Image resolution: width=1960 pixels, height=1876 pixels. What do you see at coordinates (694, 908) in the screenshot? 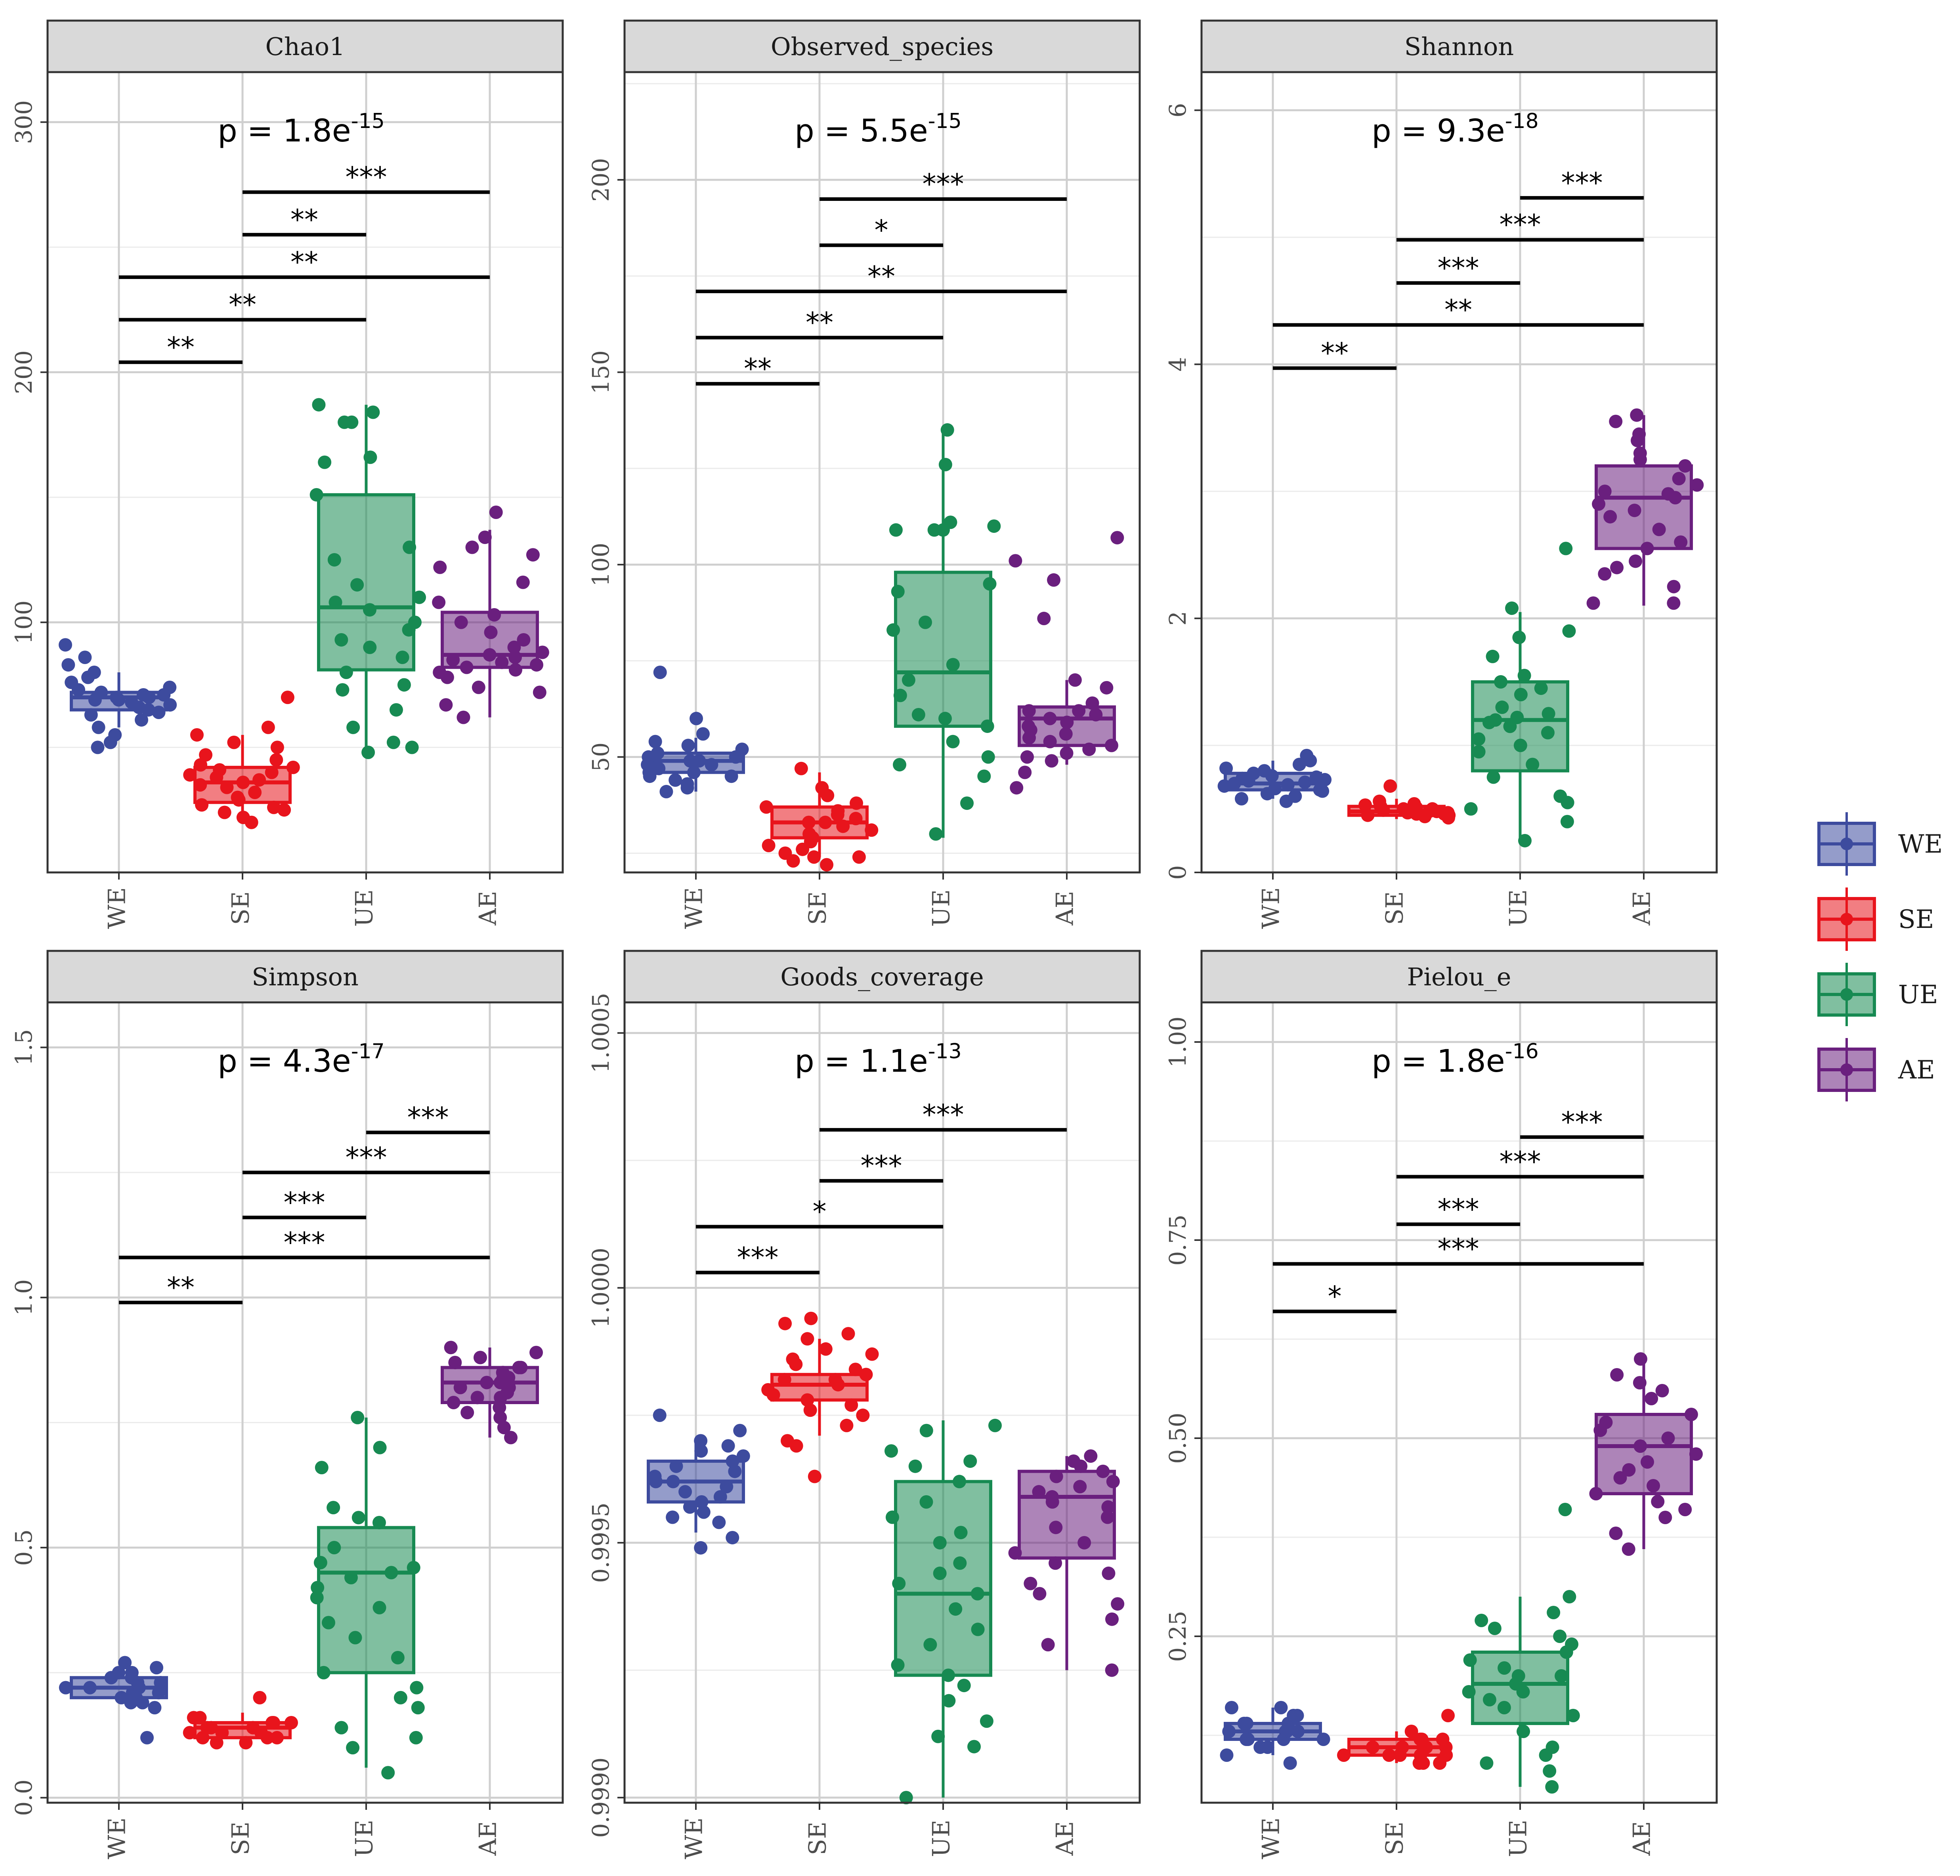
I see `x-tick-label: WE` at bounding box center [694, 908].